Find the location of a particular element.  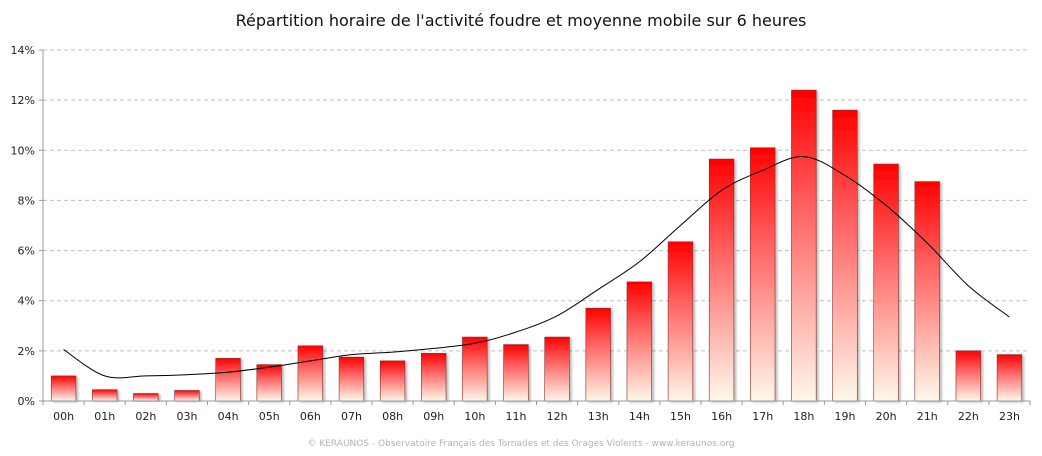

bar-10h is located at coordinates (475, 369).